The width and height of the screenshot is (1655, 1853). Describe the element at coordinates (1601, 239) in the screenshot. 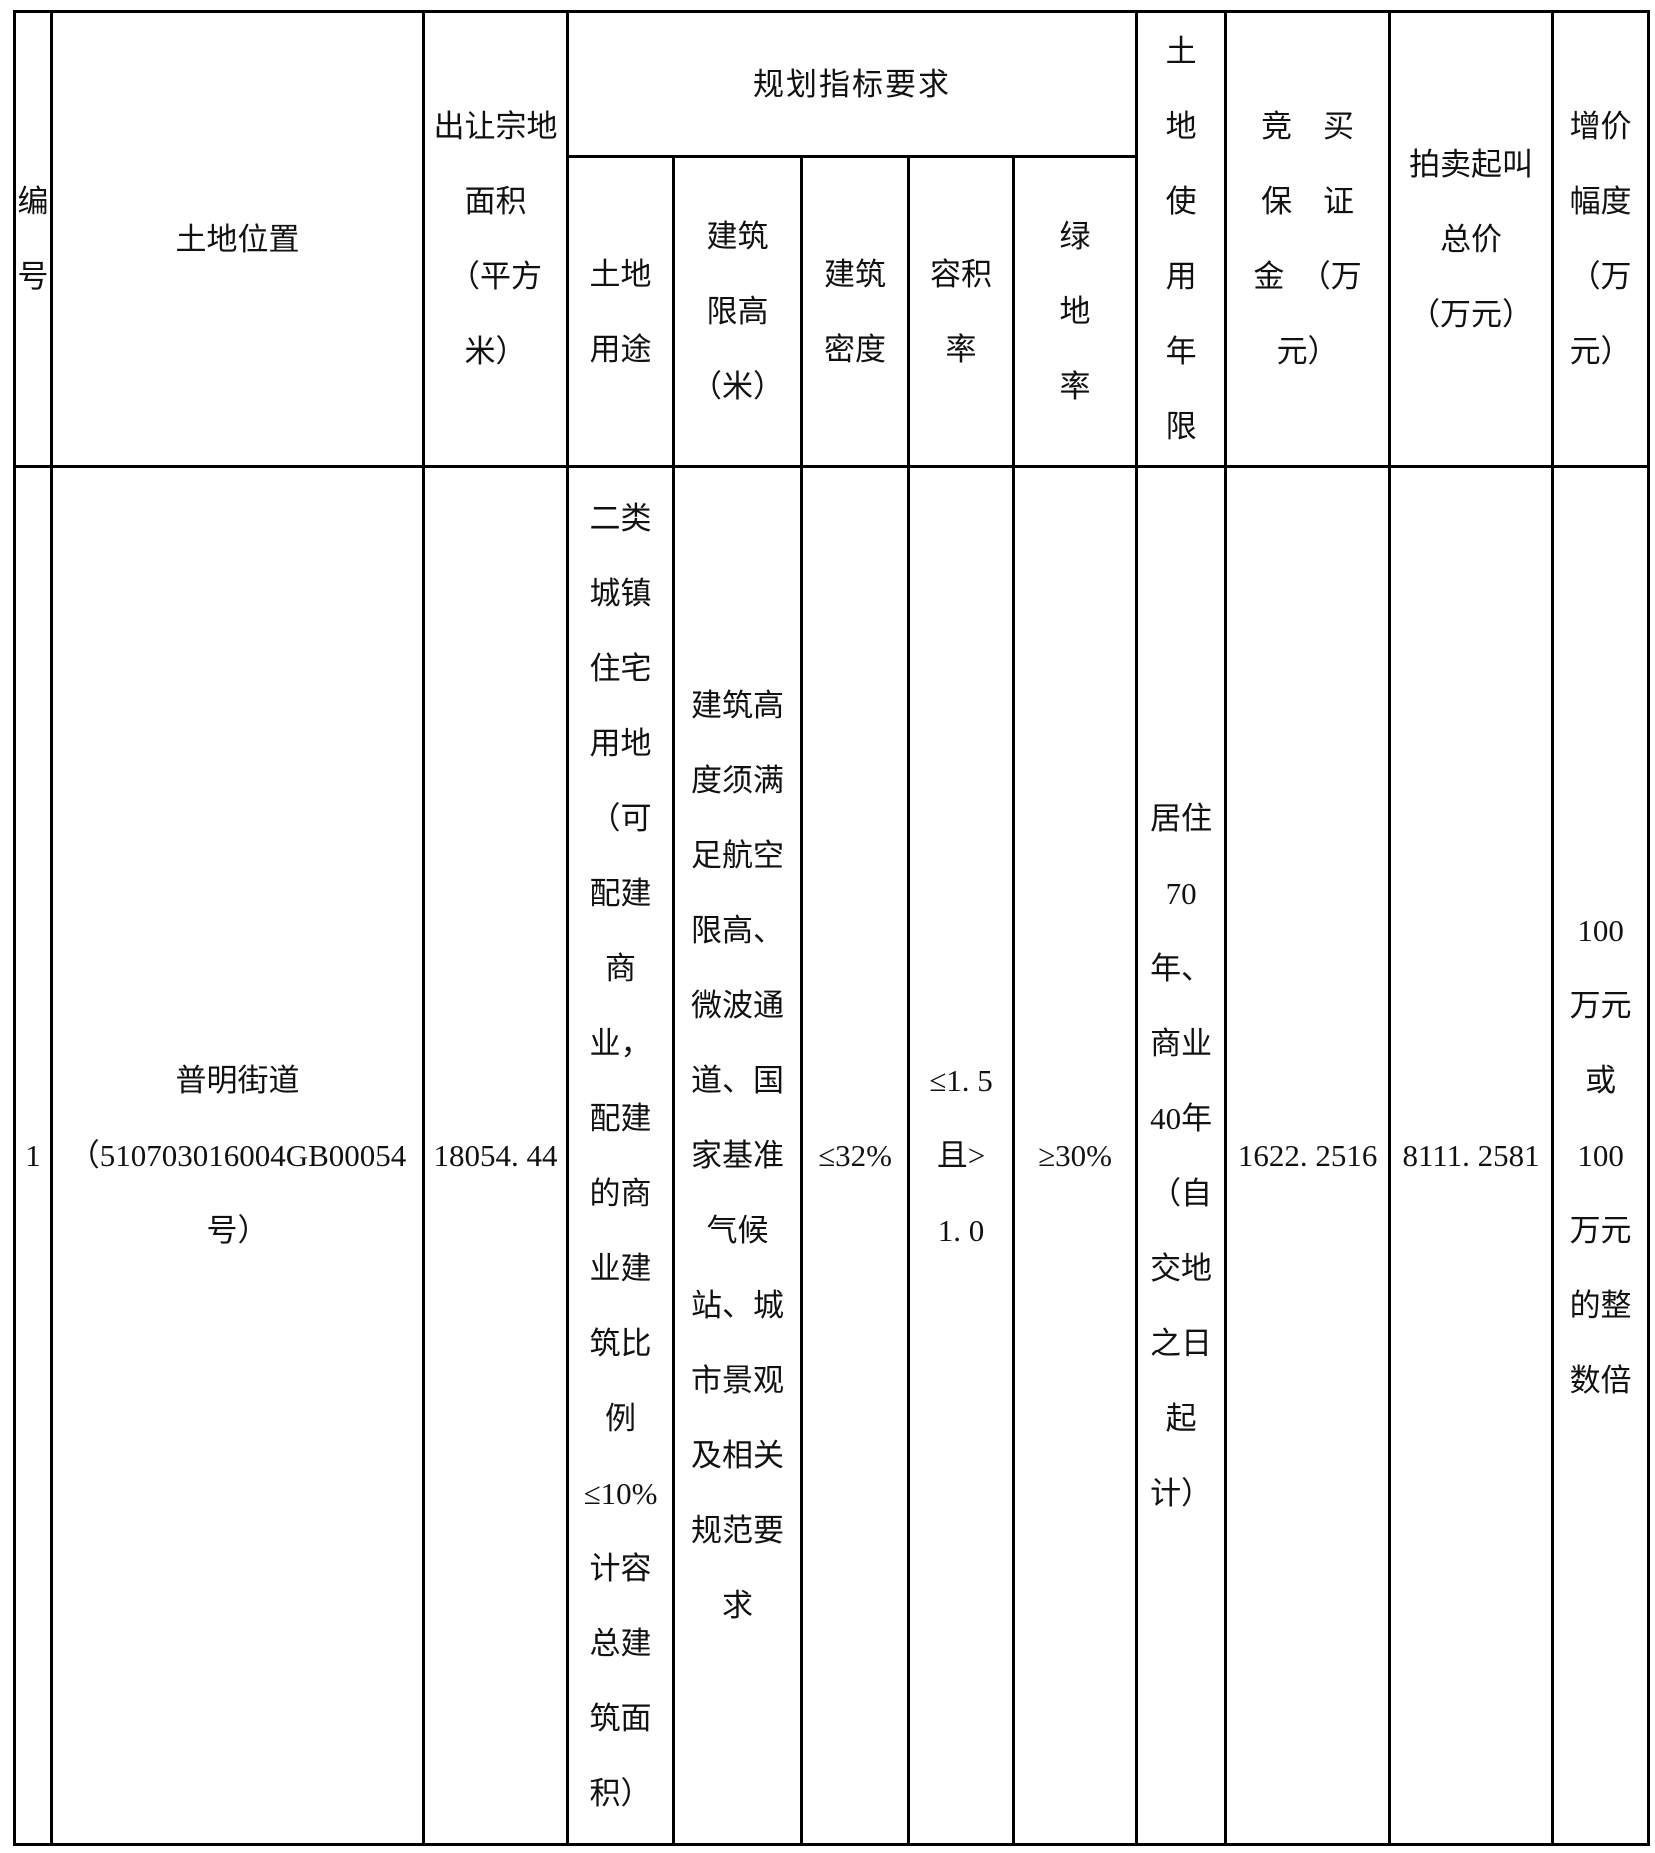

I see `header-price-increment: 增价 幅度 （万 元）` at that location.